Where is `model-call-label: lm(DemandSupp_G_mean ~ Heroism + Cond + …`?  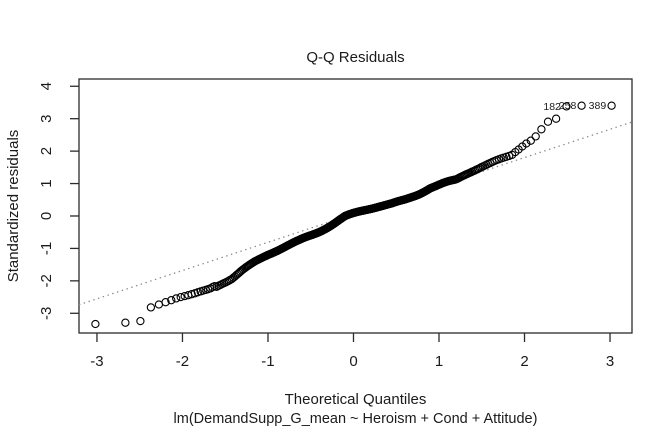 model-call-label: lm(DemandSupp_G_mean ~ Heroism + Cond + … is located at coordinates (356, 419).